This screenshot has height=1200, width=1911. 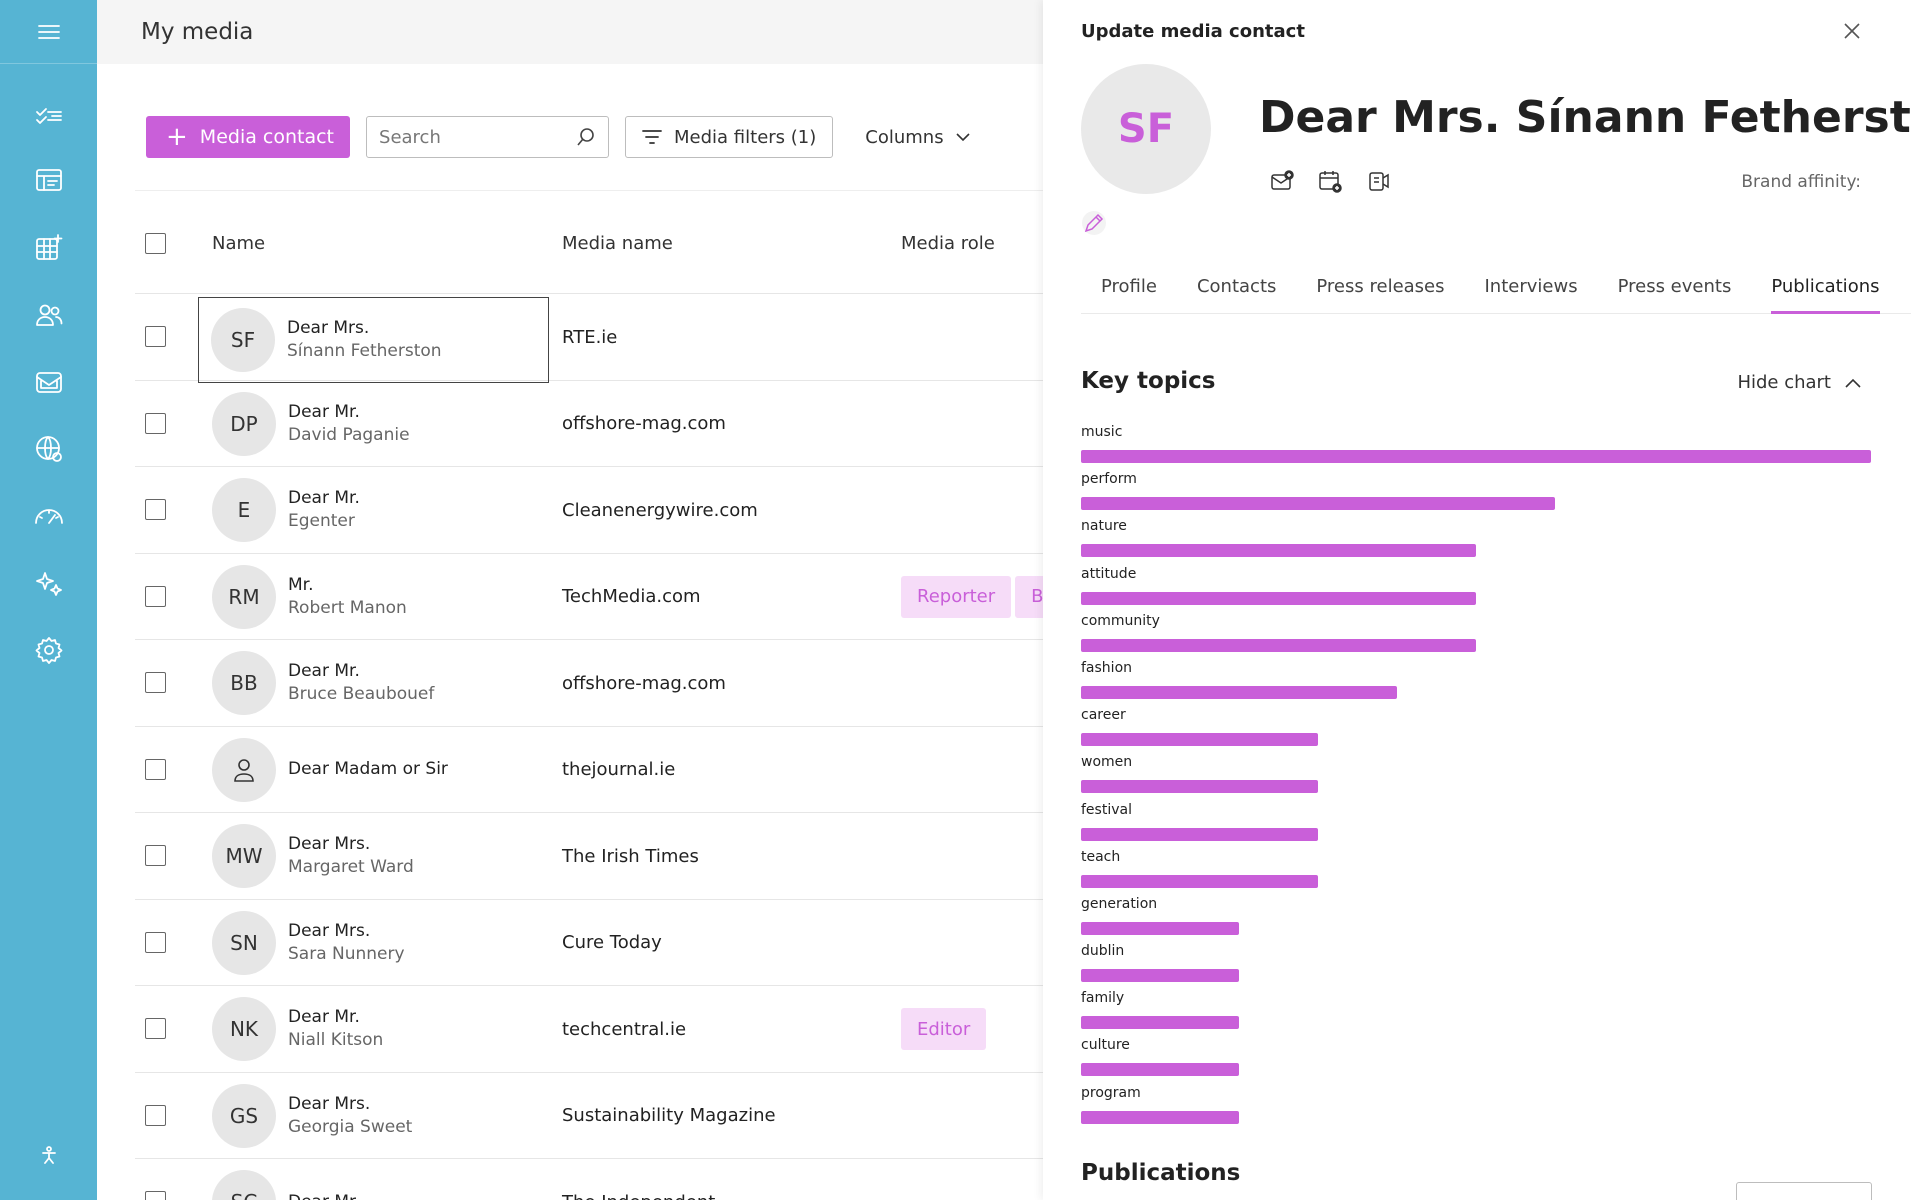 I want to click on tab-contacts: Contacts, so click(x=1236, y=286).